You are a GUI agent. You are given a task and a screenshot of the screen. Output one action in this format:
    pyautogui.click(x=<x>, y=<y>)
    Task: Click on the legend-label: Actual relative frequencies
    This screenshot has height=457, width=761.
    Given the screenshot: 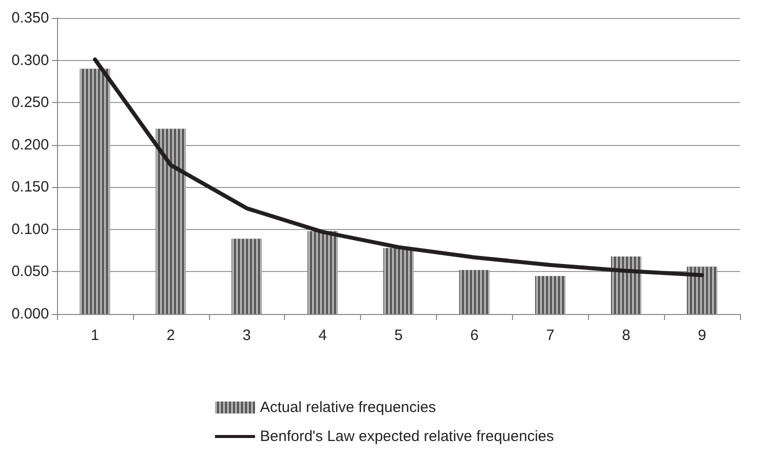 What is the action you would take?
    pyautogui.click(x=348, y=407)
    